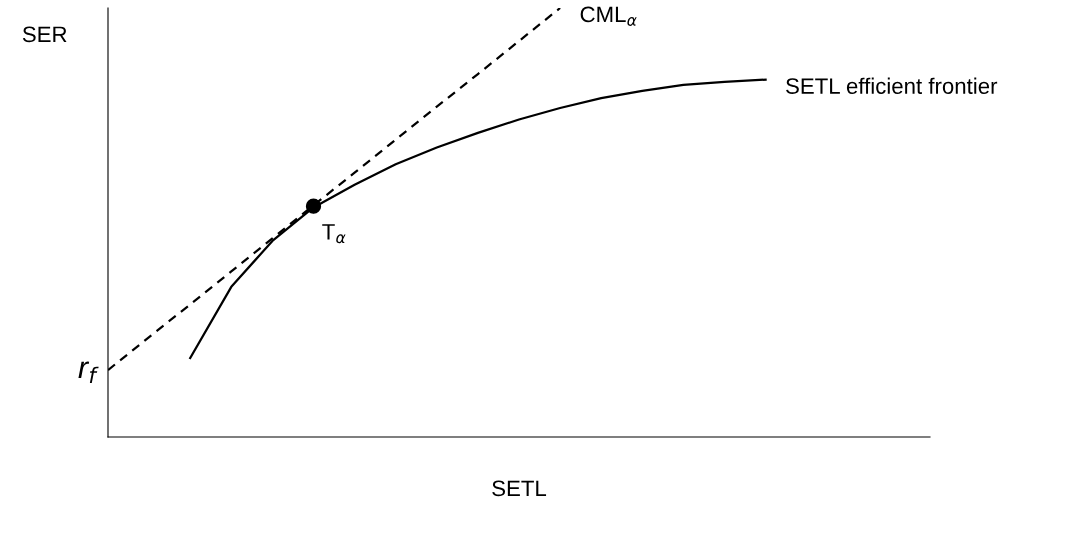  What do you see at coordinates (44, 34) in the screenshot?
I see `y-axis-title: SER` at bounding box center [44, 34].